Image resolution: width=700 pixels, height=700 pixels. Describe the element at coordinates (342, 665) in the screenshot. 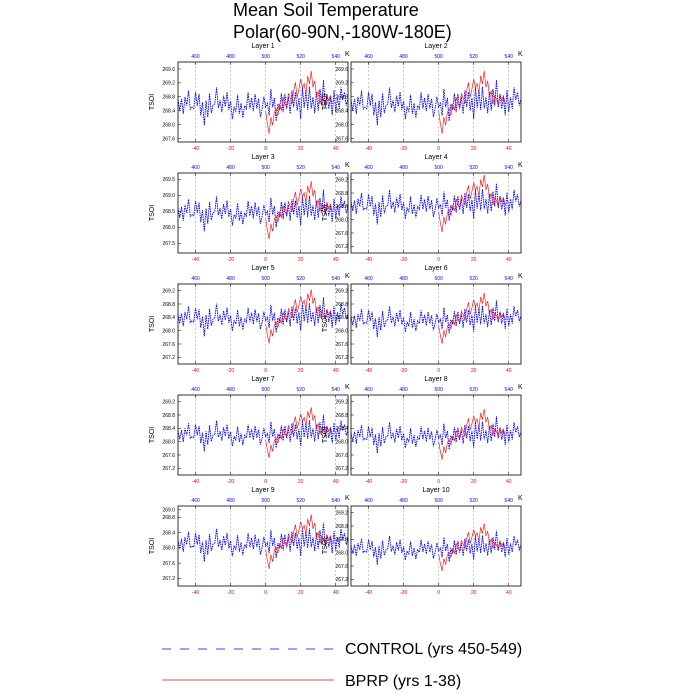

I see `legend: CONTROL (yrs 450-549) BPRP (yrs 1-38)` at that location.